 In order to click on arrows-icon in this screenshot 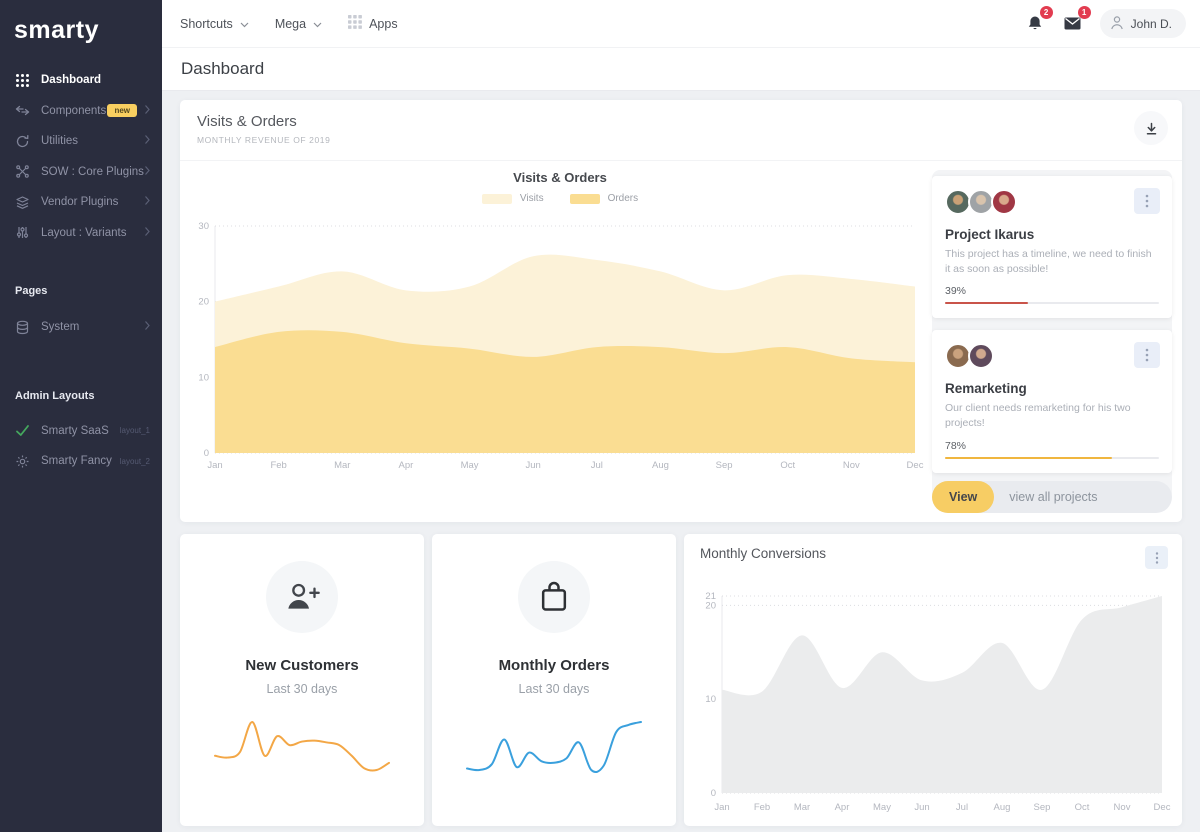, I will do `click(22, 110)`.